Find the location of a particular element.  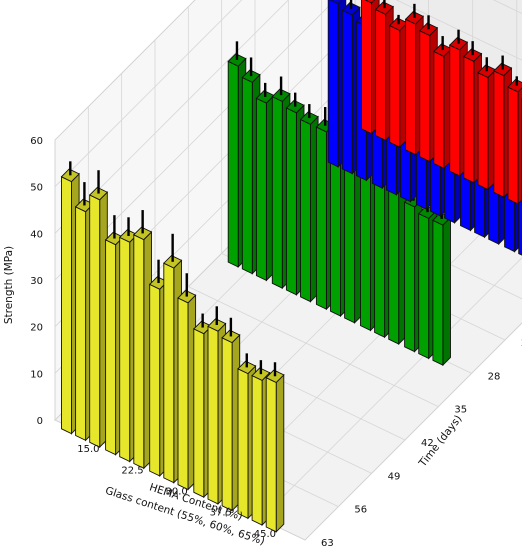

z-tick-label: 50 is located at coordinates (36, 188).